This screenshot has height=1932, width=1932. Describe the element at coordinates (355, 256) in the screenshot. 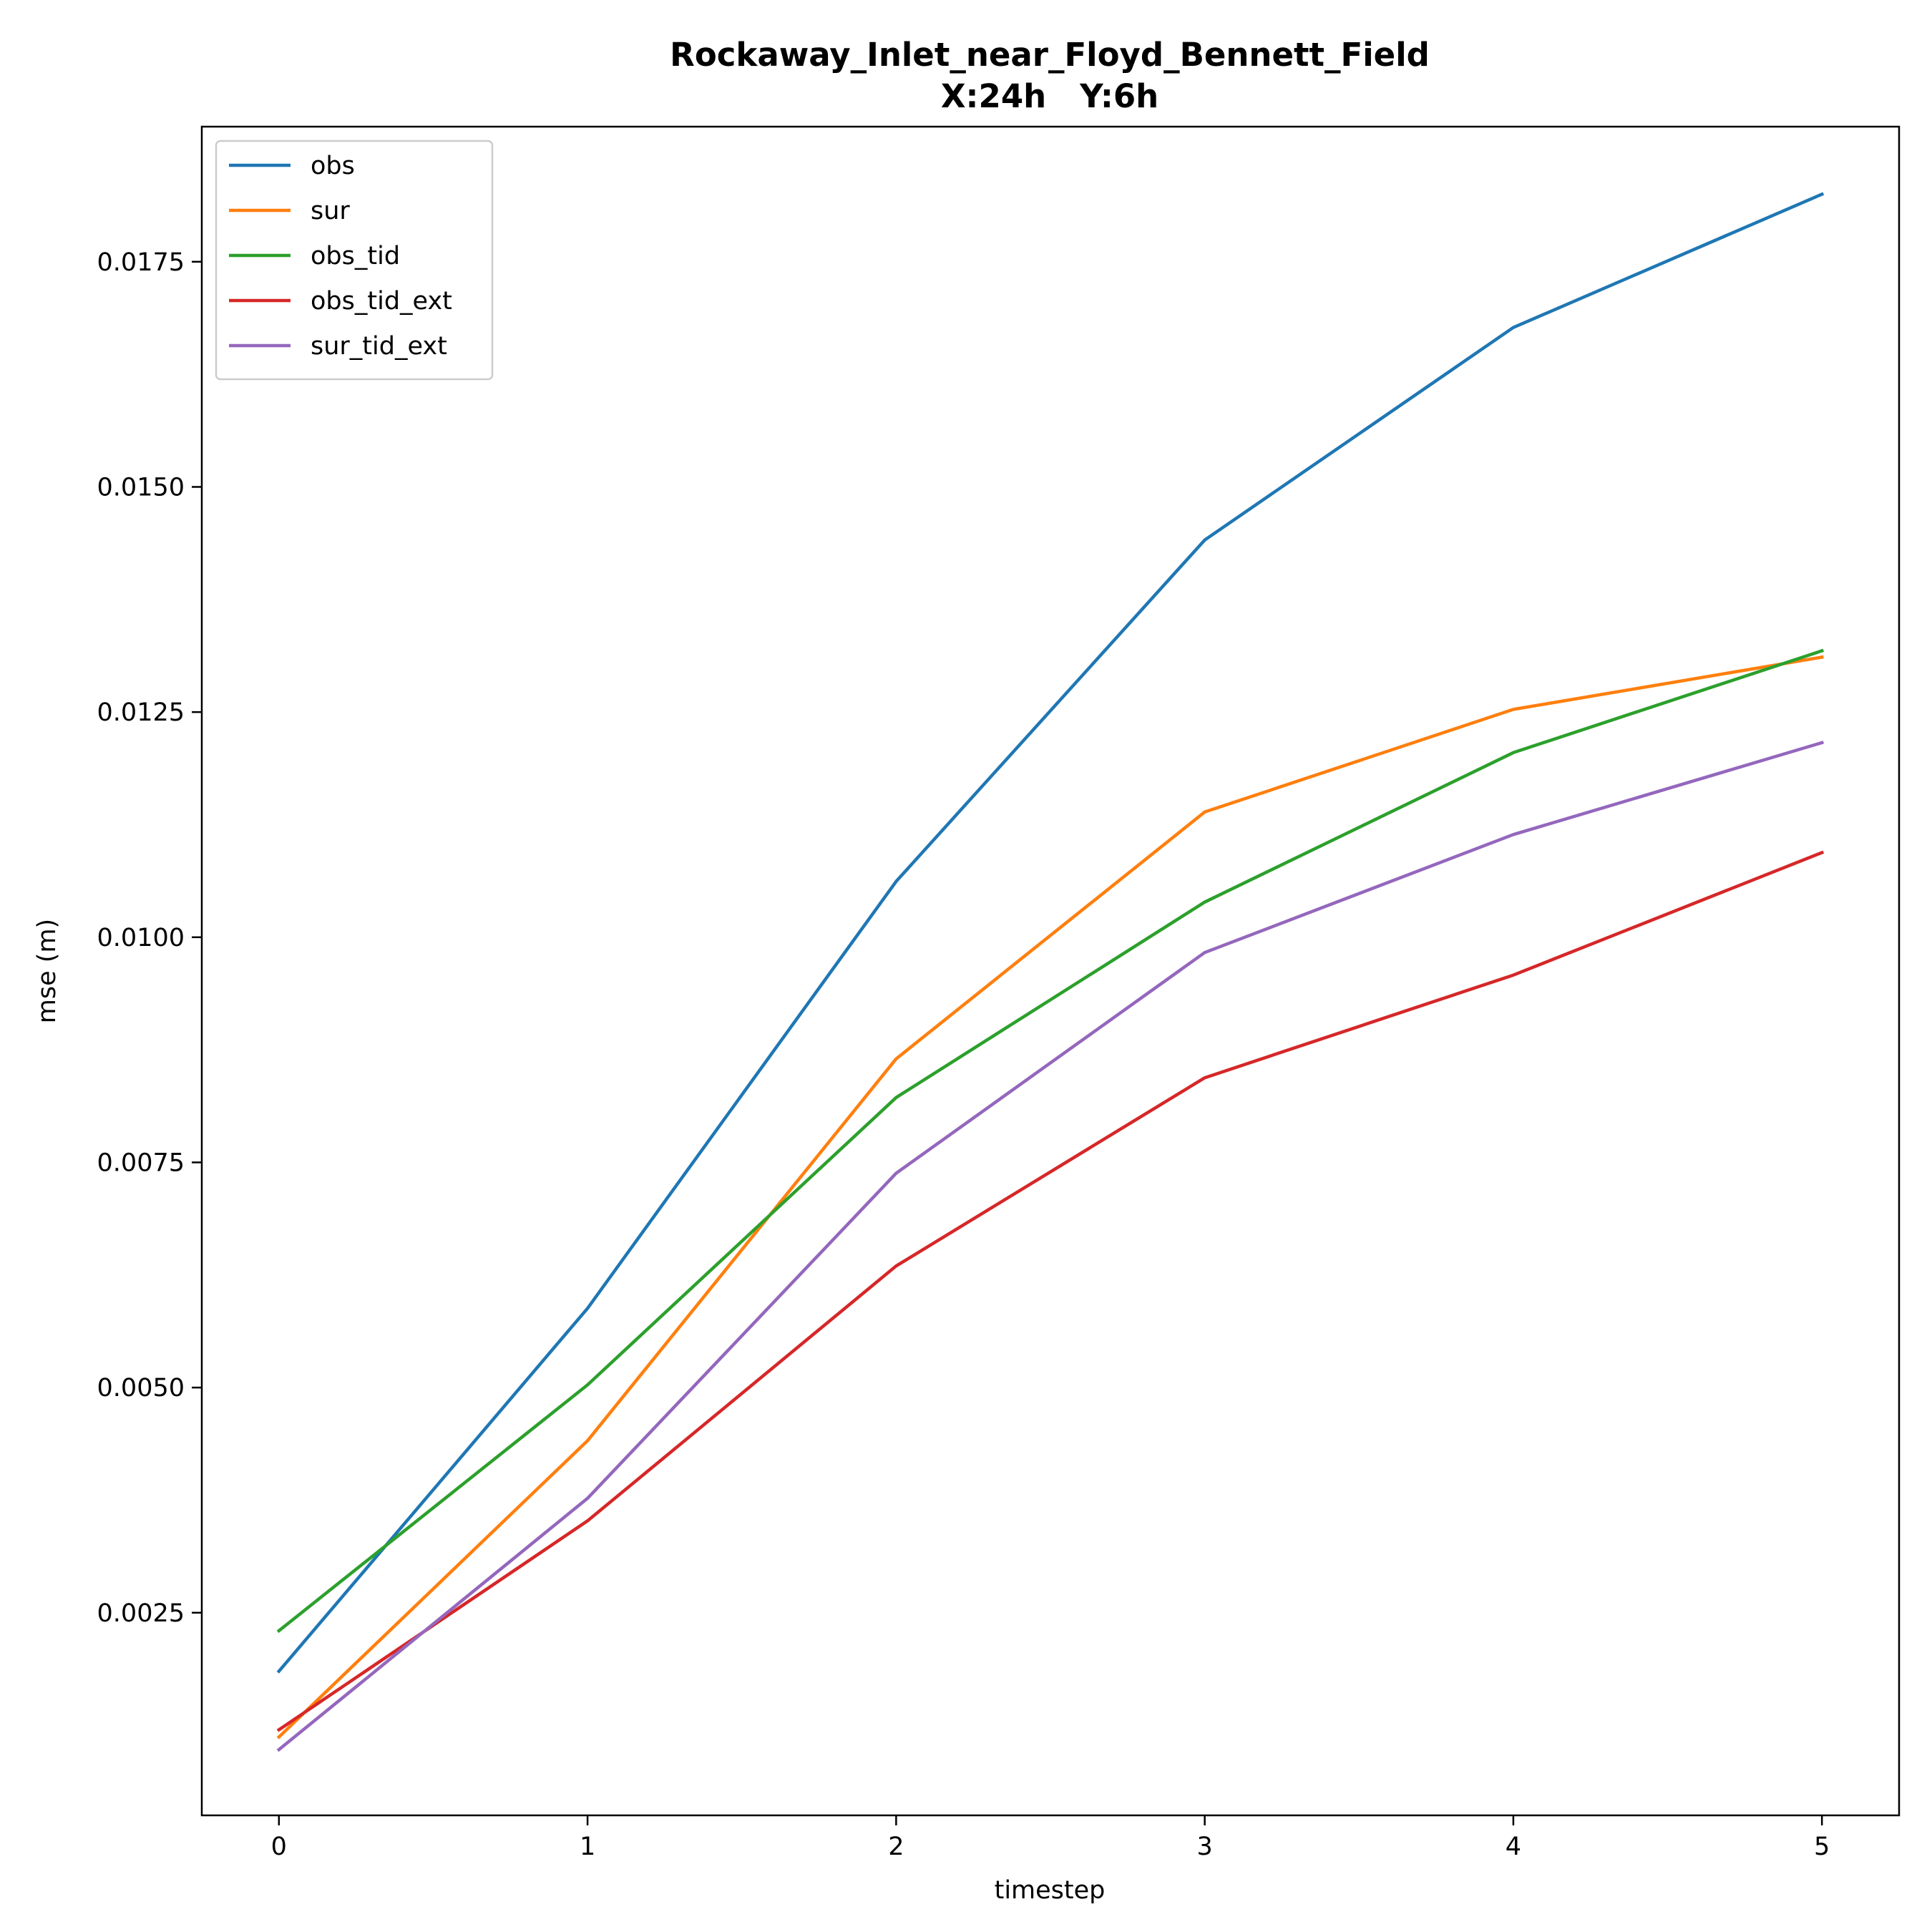

I see `legend-label-obs-tid: obs_tid` at that location.